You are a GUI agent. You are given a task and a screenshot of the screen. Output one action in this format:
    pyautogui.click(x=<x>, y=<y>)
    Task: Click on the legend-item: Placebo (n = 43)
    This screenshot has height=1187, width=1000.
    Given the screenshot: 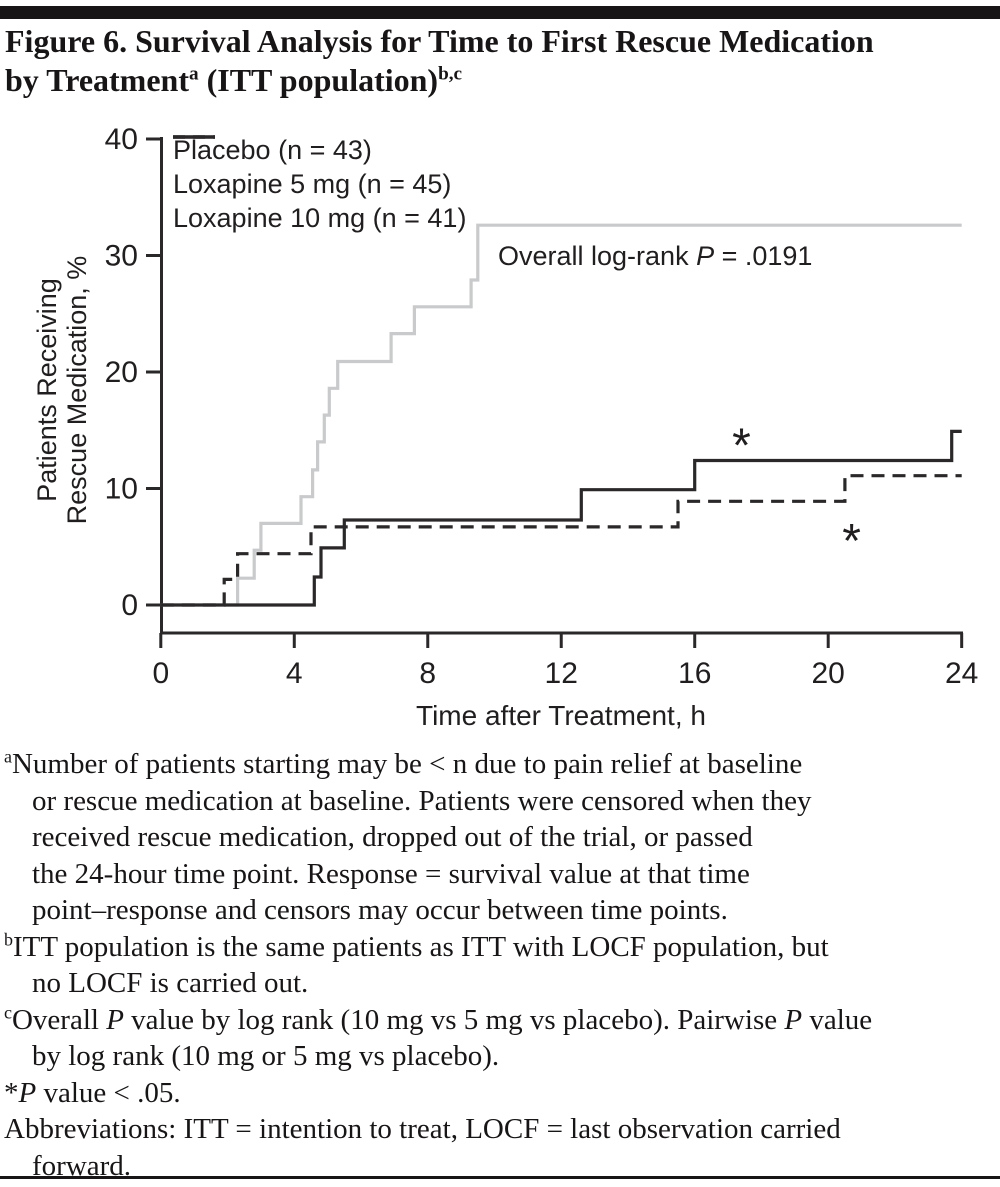 What is the action you would take?
    pyautogui.click(x=319, y=150)
    